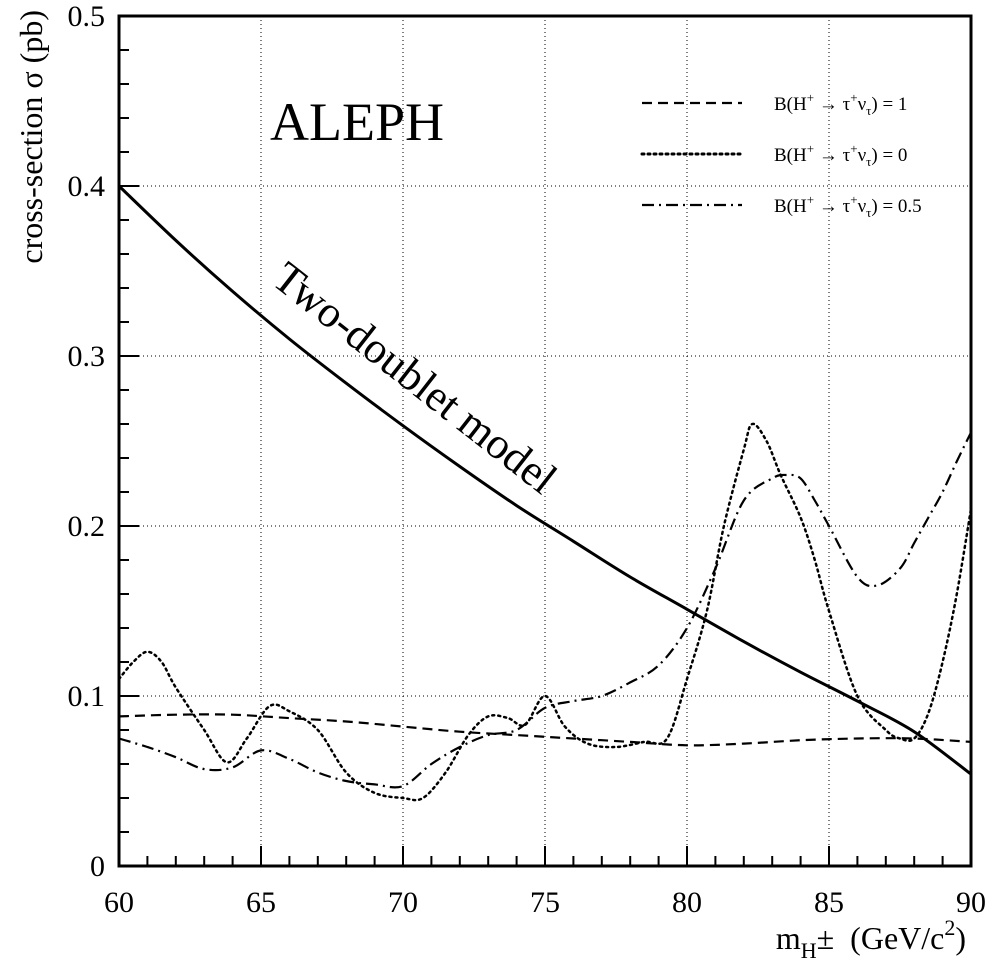 This screenshot has width=998, height=972. I want to click on x-axis-title-main: m, so click(788, 938).